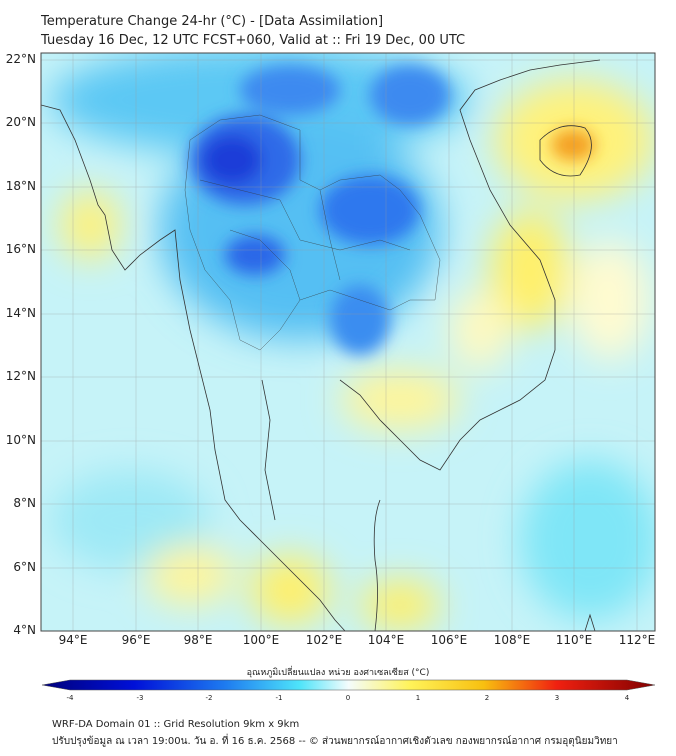 The height and width of the screenshot is (756, 676). Describe the element at coordinates (512, 640) in the screenshot. I see `lon-label: 108°E` at that location.